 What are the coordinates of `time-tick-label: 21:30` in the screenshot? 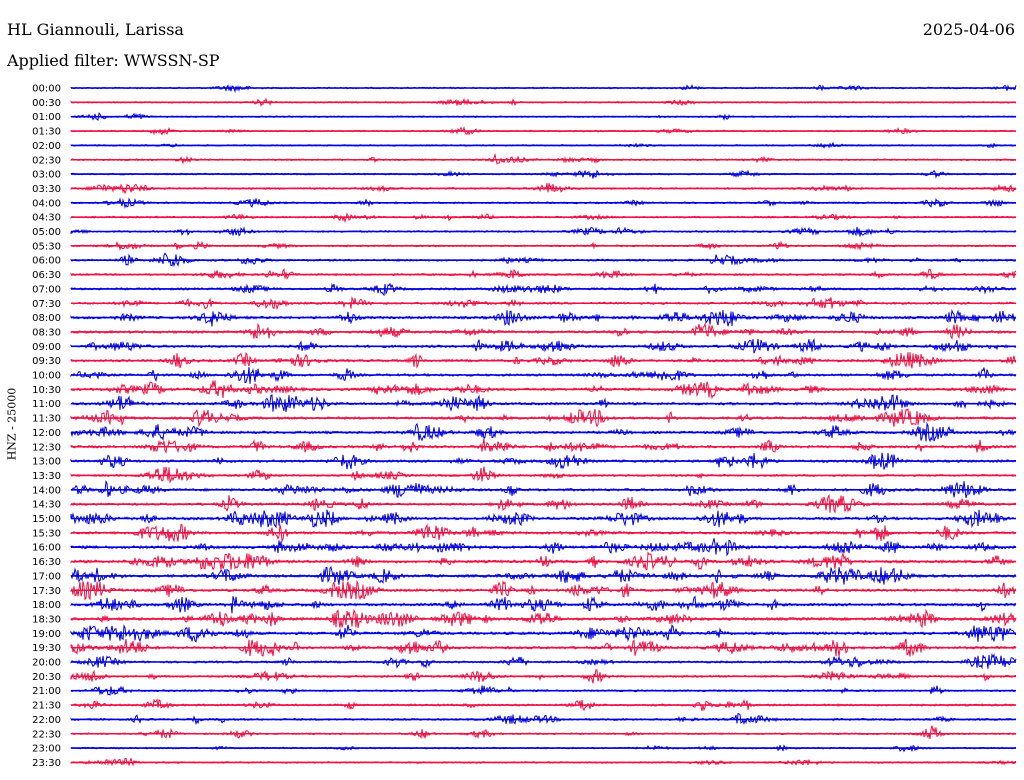 It's located at (46, 706).